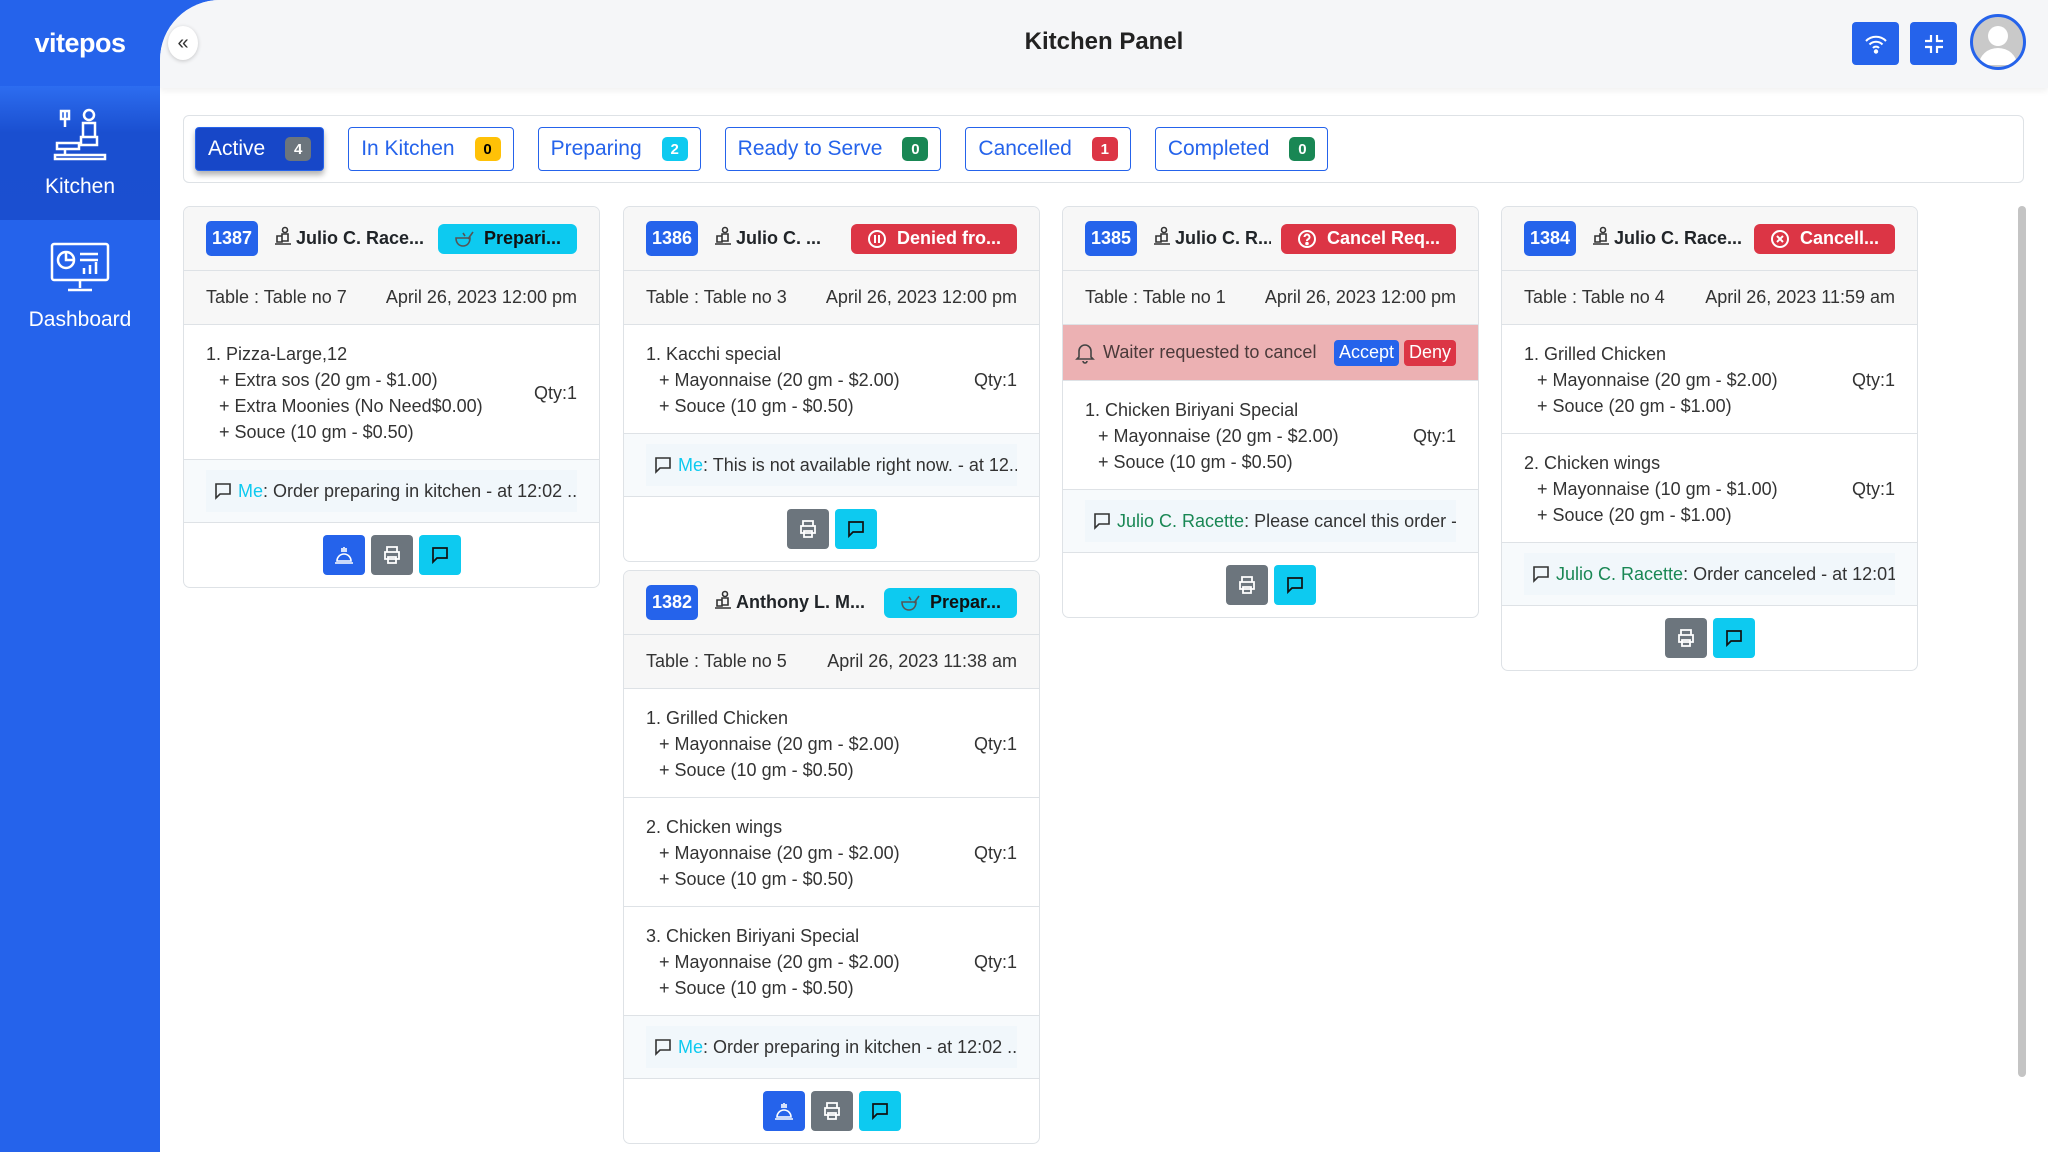 This screenshot has width=2048, height=1152. Describe the element at coordinates (1218, 148) in the screenshot. I see `tab-label: Completed` at that location.